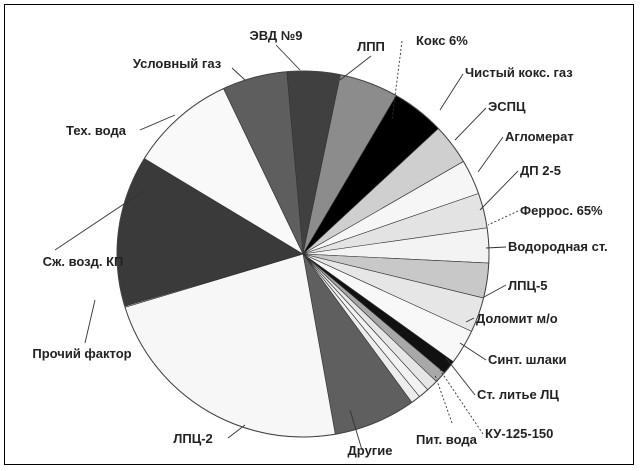  I want to click on slice-label: ЛПЦ-2, so click(193, 438).